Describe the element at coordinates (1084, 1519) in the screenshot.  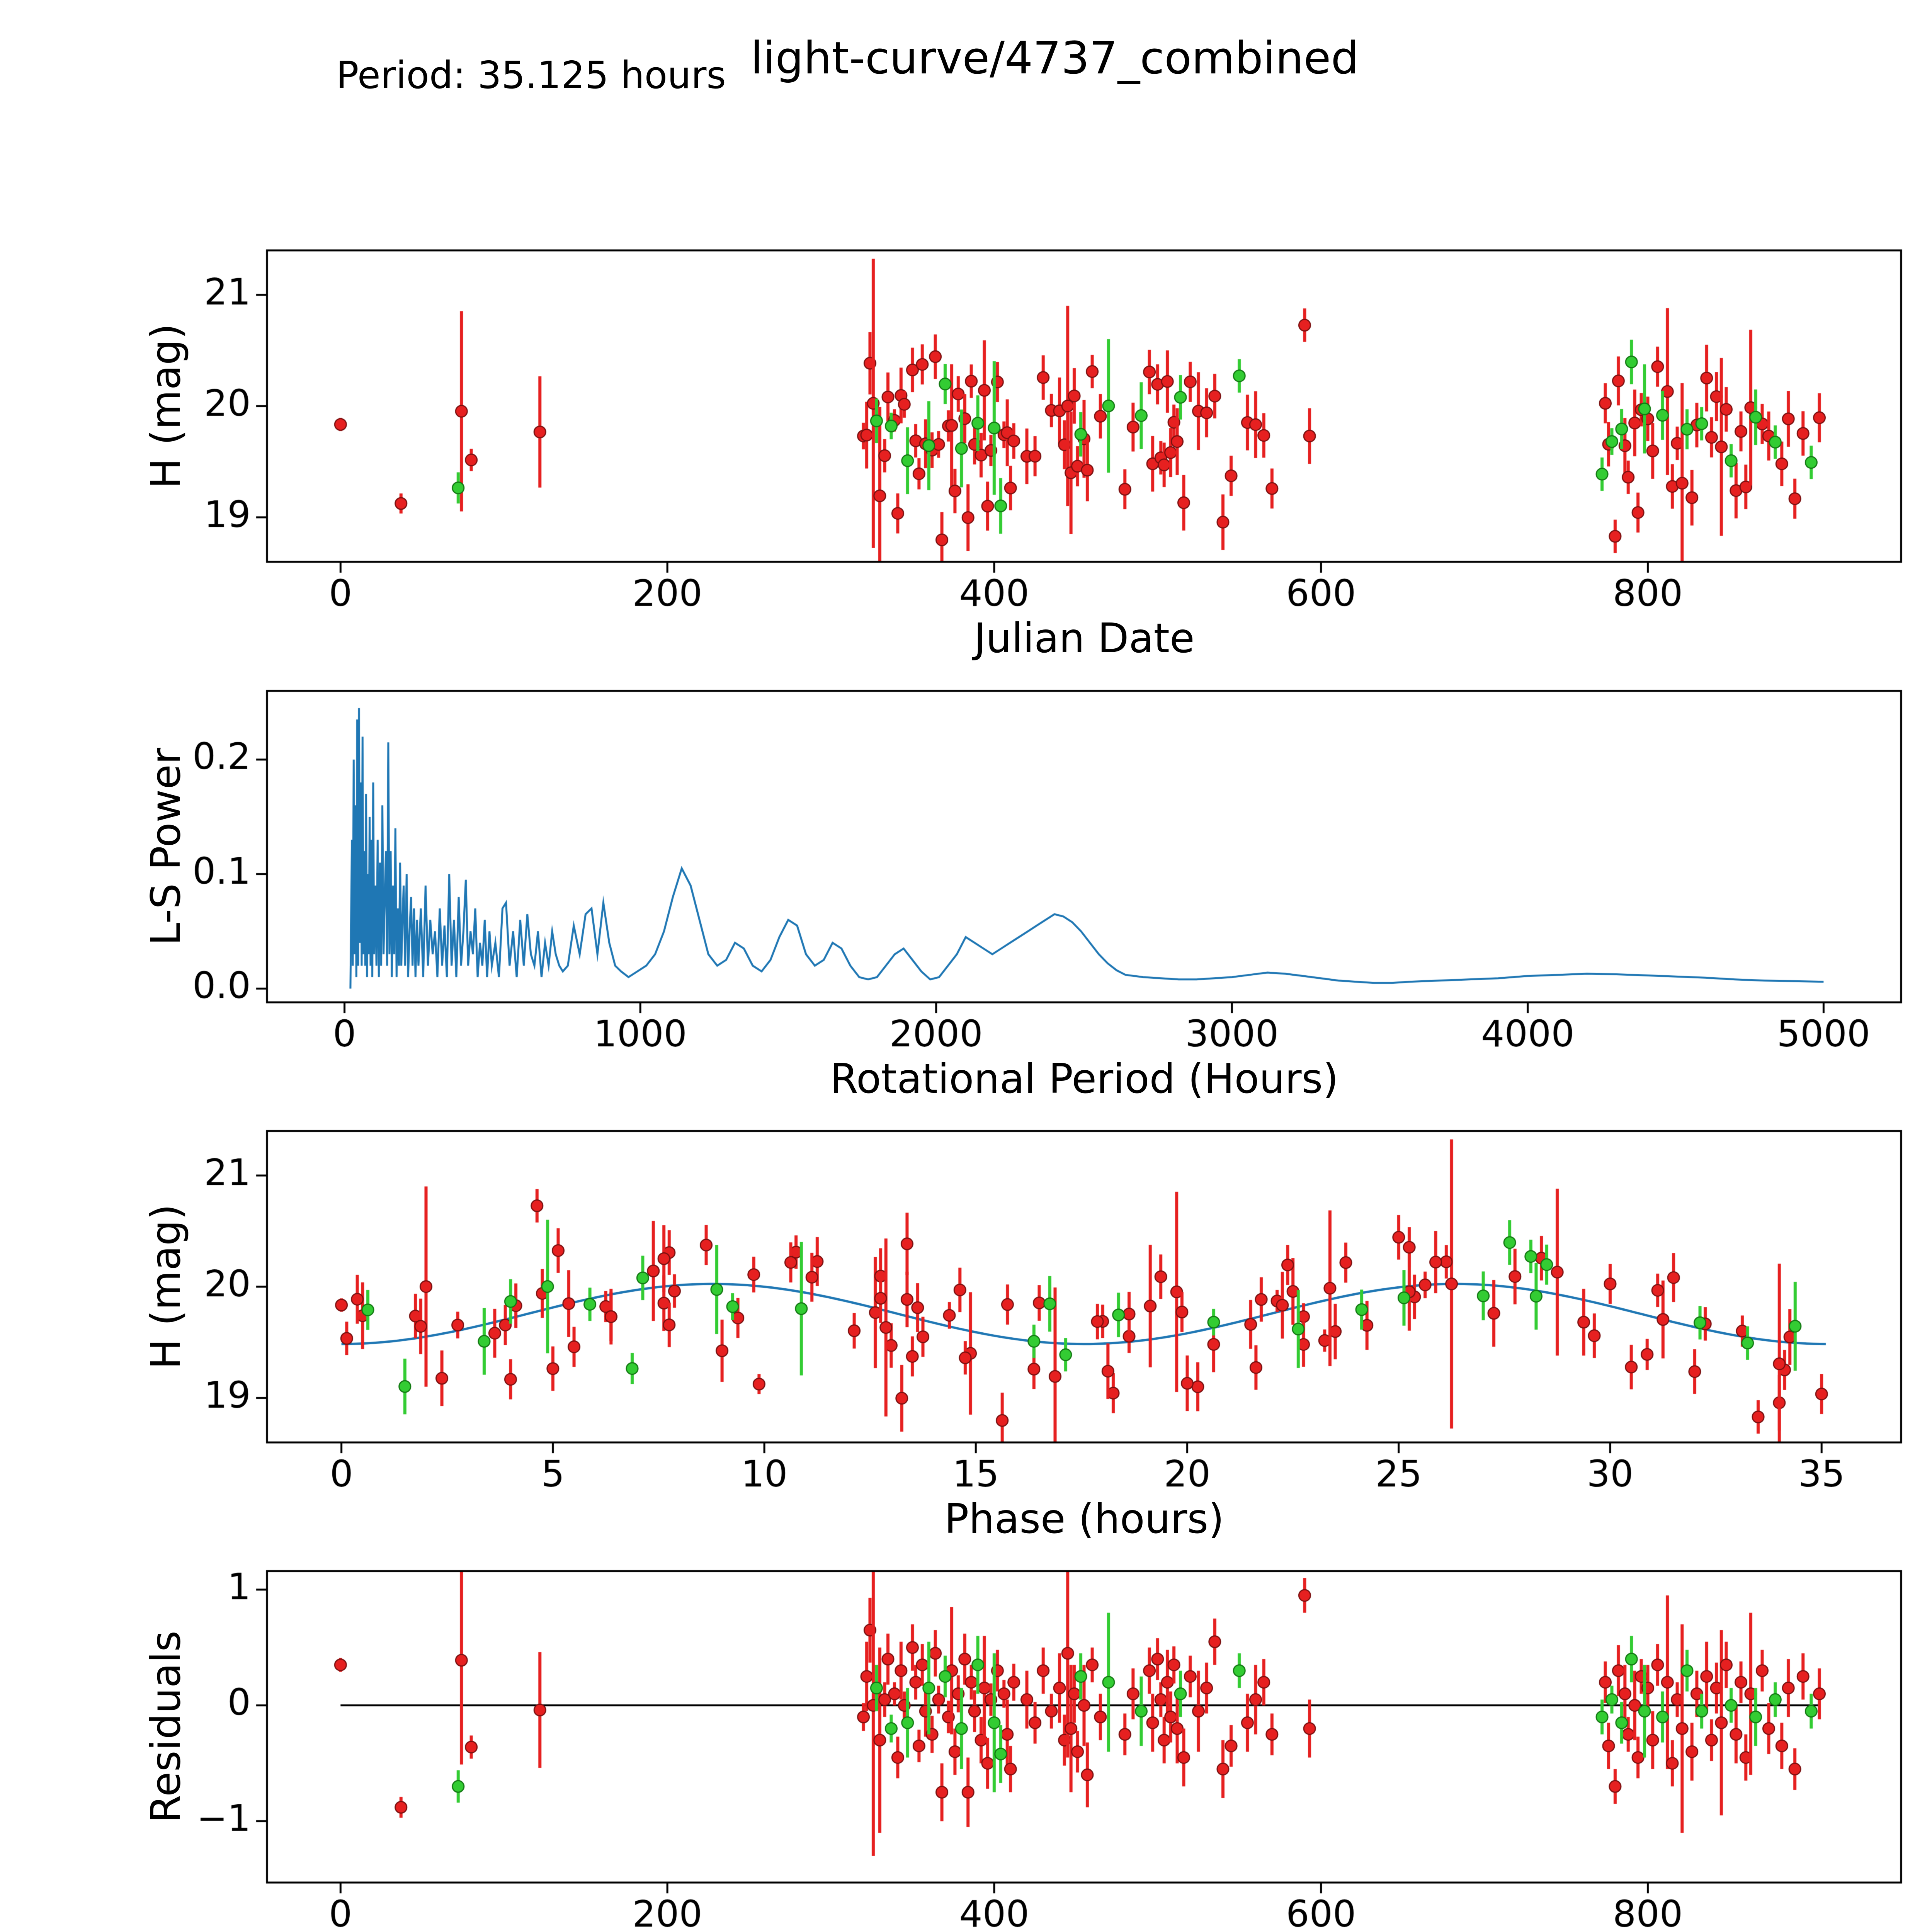
I see `panel3-xlabel: Phase (hours)` at that location.